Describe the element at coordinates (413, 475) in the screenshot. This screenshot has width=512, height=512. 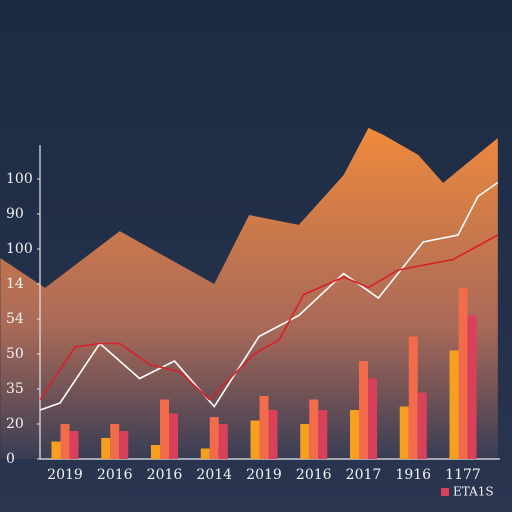
I see `x-tick-label: 1916` at that location.